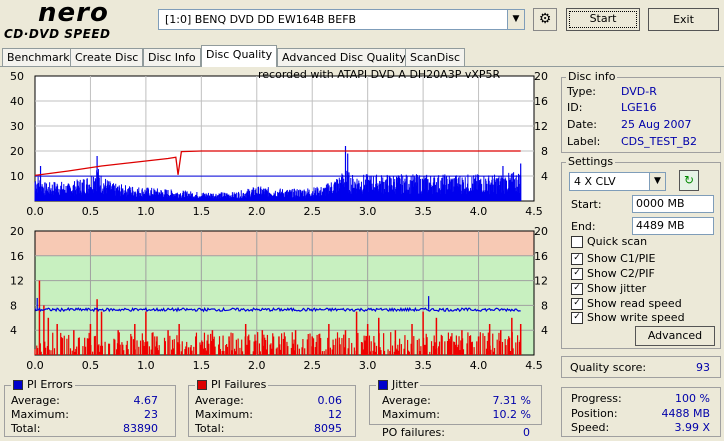 This screenshot has height=441, width=724. What do you see at coordinates (202, 211) in the screenshot?
I see `top-x-tick: 1.5` at bounding box center [202, 211].